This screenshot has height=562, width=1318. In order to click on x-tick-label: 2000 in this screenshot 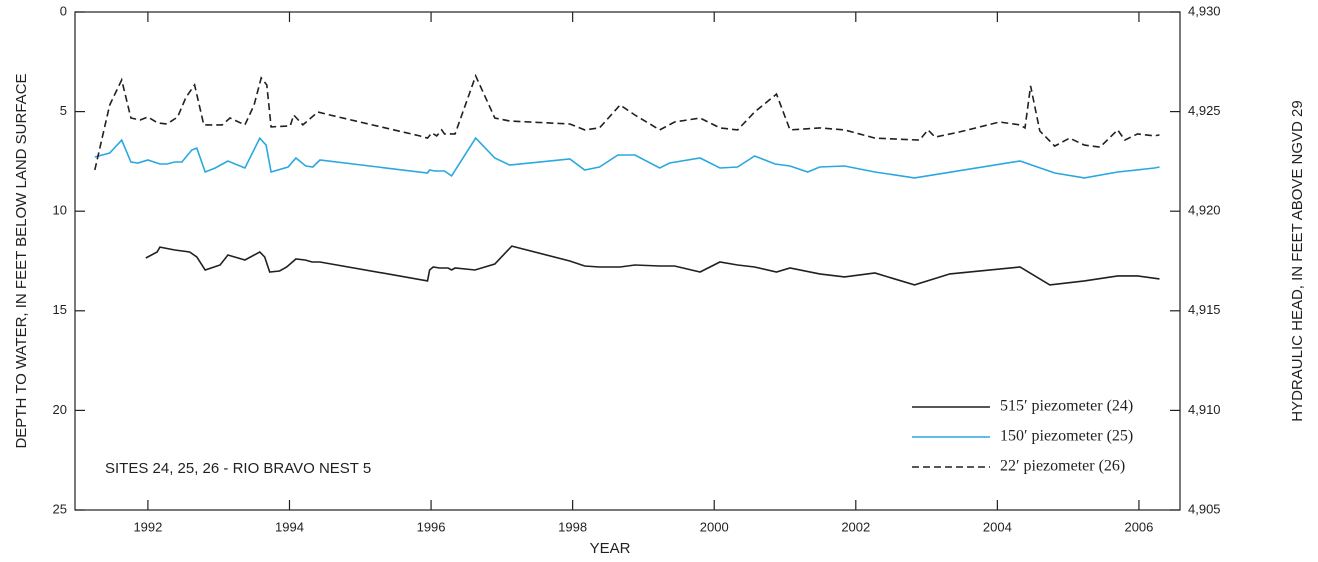, I will do `click(714, 526)`.